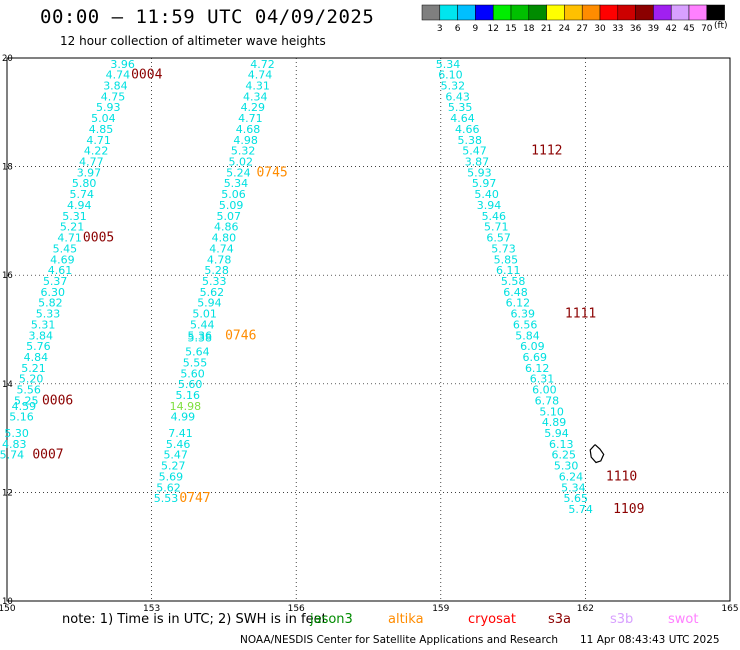 The height and width of the screenshot is (650, 740). What do you see at coordinates (243, 151) in the screenshot?
I see `wave-height-point: 5.32` at bounding box center [243, 151].